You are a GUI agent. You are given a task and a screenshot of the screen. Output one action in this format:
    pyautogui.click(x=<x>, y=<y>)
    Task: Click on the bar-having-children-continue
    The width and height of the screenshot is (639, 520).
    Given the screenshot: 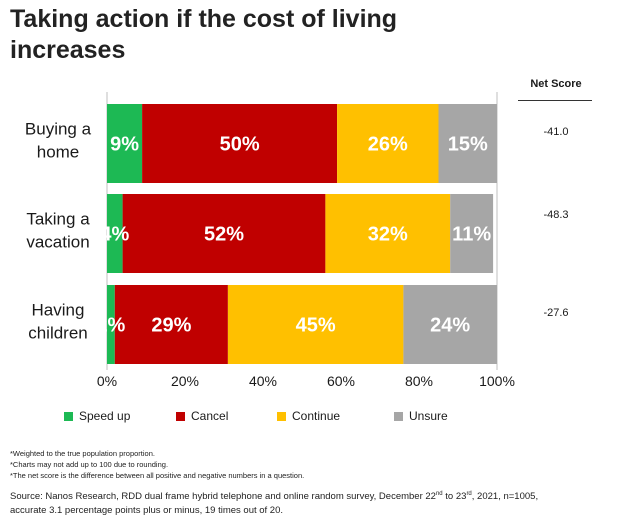 What is the action you would take?
    pyautogui.click(x=315, y=324)
    